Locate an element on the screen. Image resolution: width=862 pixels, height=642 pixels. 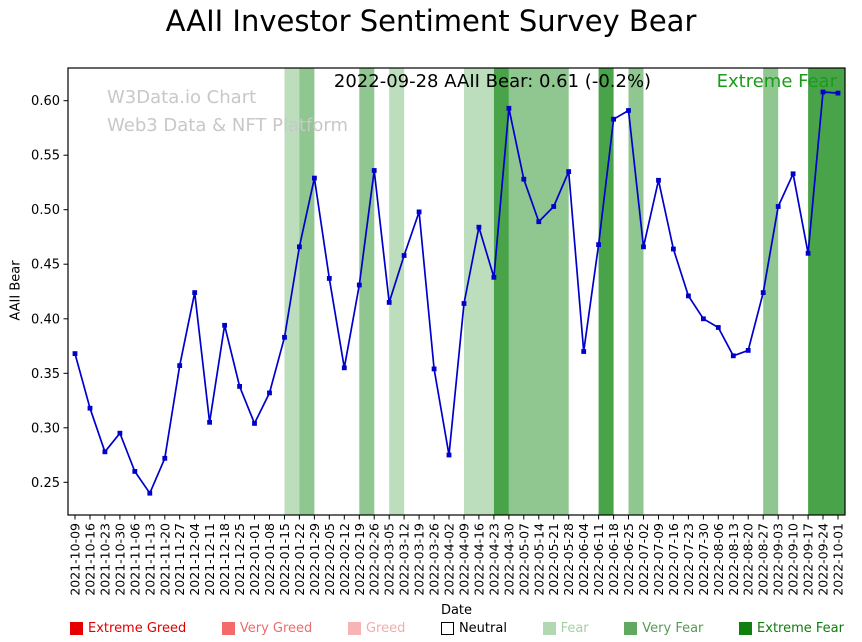
y-tick-label: 0.30 is located at coordinates (45, 428).